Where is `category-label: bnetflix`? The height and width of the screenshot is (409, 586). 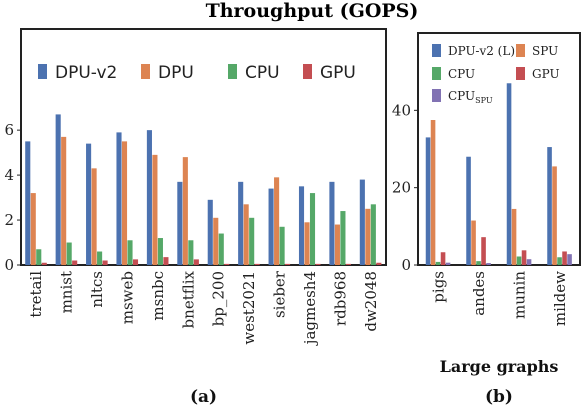
category-label: bnetflix is located at coordinates (188, 299).